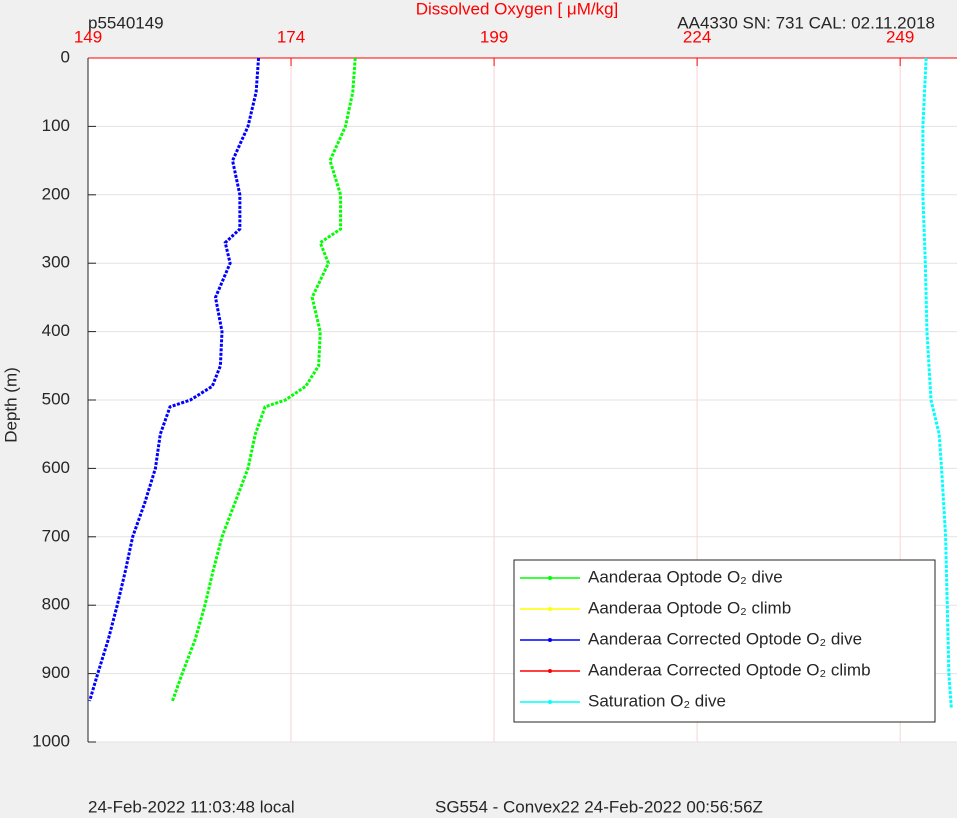  What do you see at coordinates (806, 22) in the screenshot?
I see `top-right-note: AA4330 SN: 731 CAL: 02.11.2018` at bounding box center [806, 22].